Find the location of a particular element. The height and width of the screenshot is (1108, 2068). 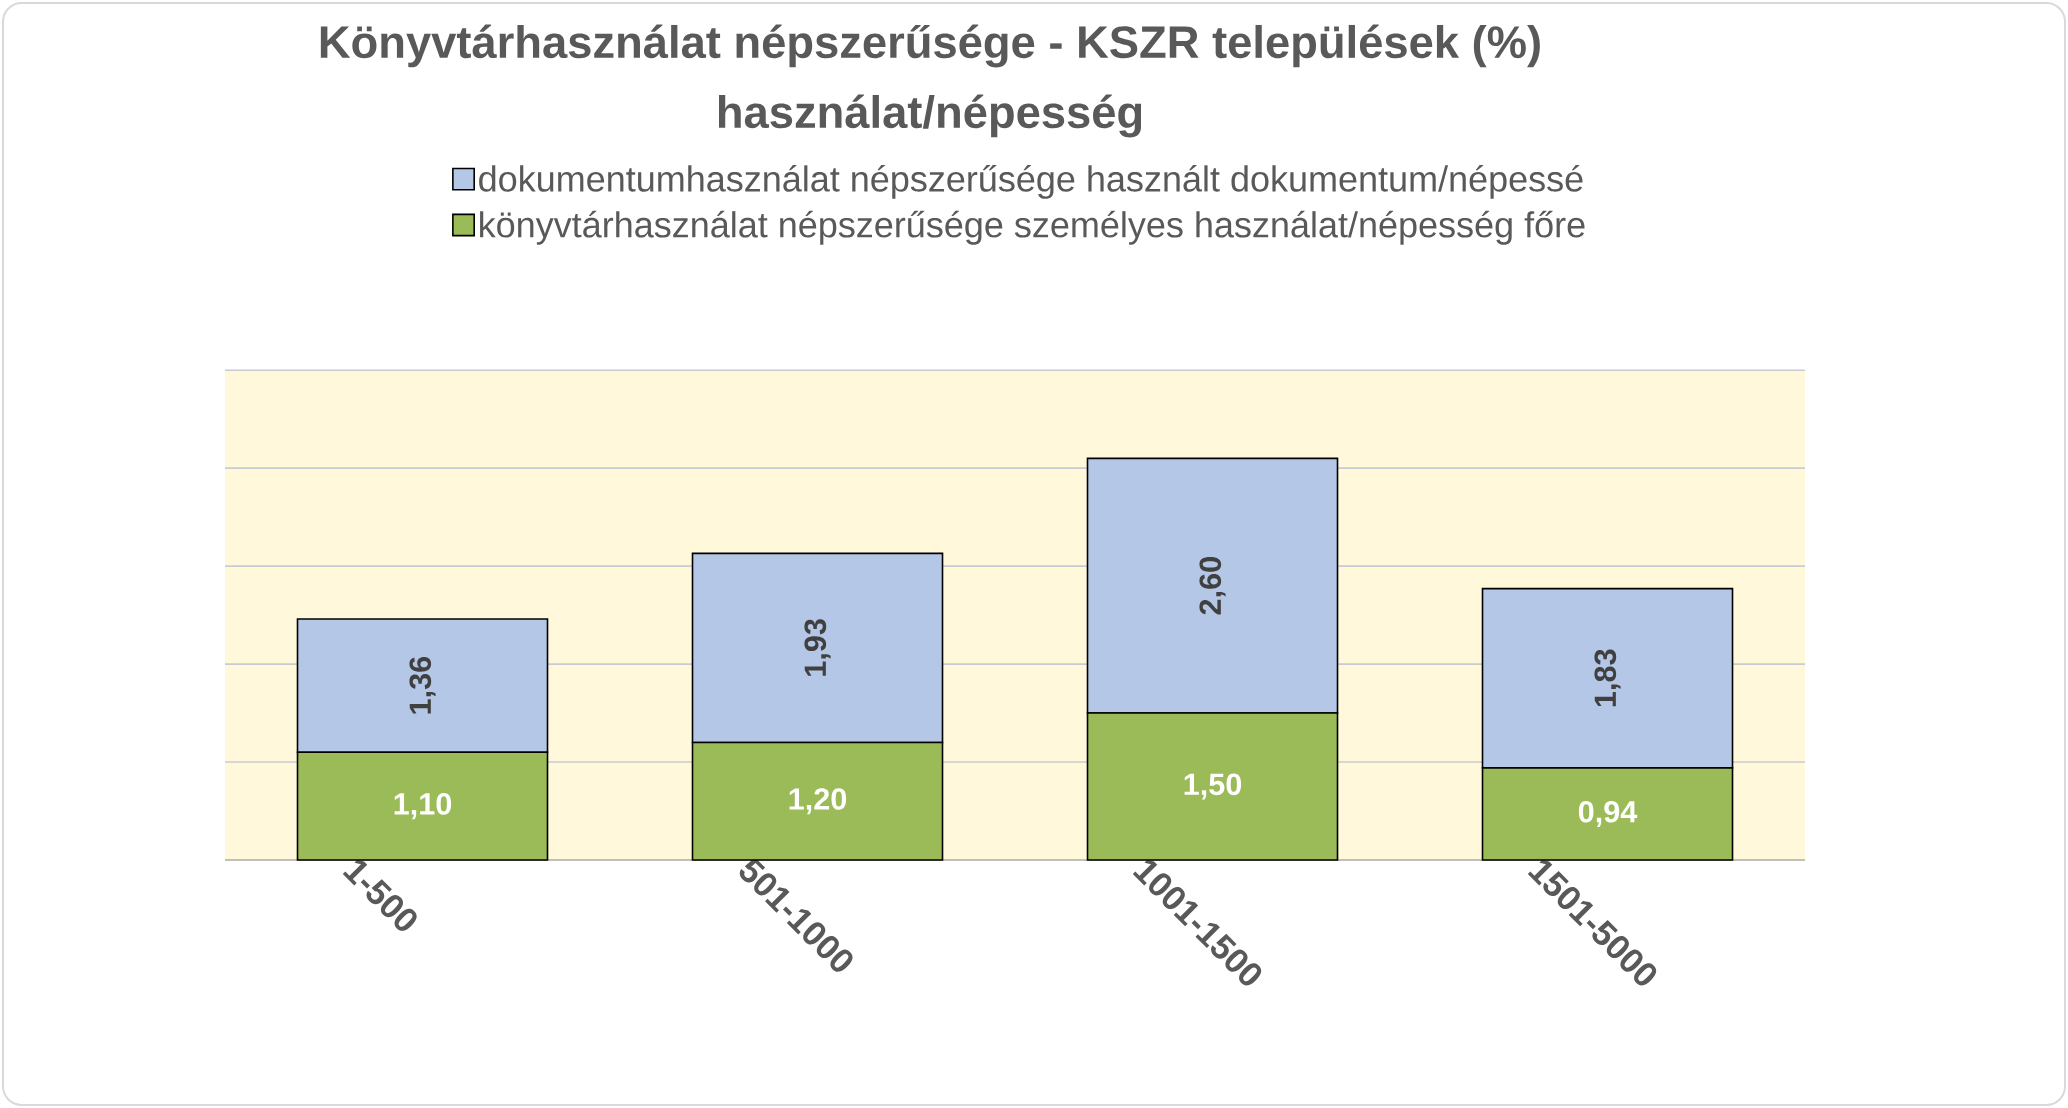

data-label: 1,50 is located at coordinates (1213, 786).